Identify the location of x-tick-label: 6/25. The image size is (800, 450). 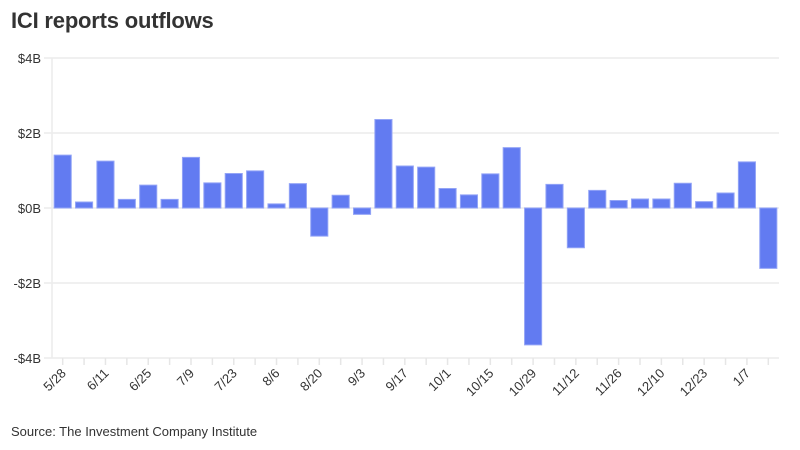
(140, 380).